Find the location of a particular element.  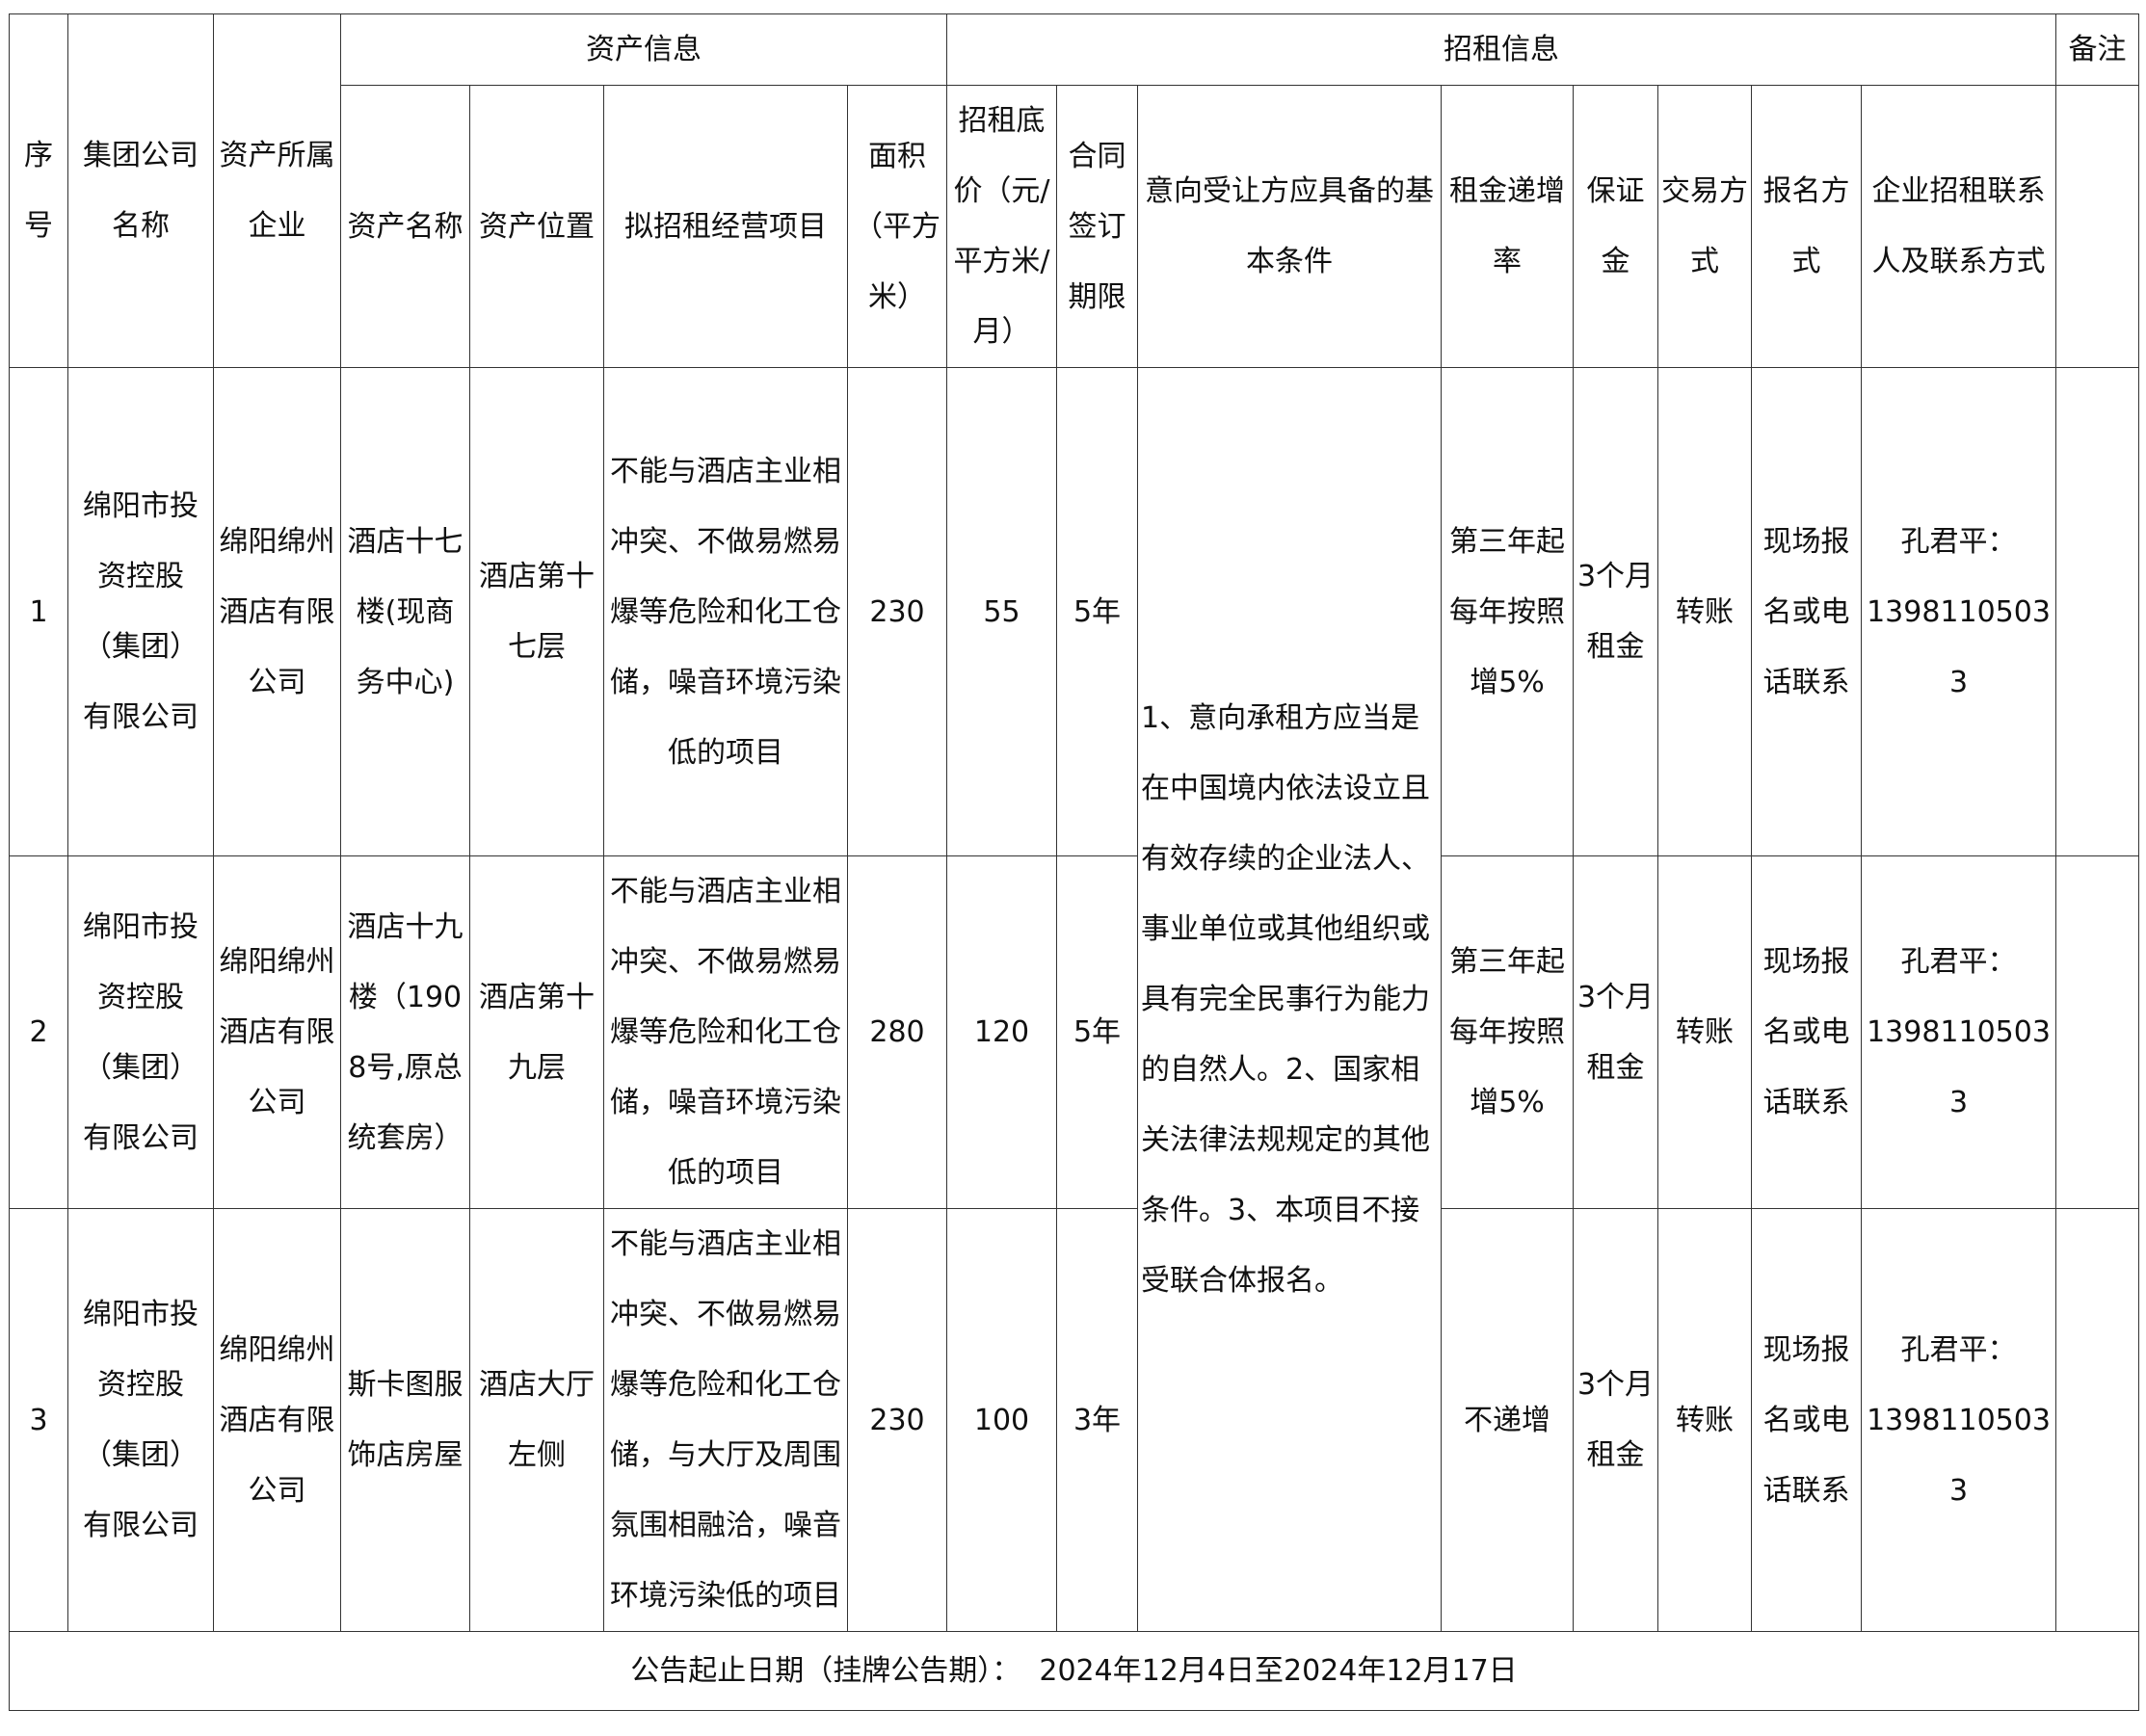

cell-increase: 不递增 is located at coordinates (1507, 1420).